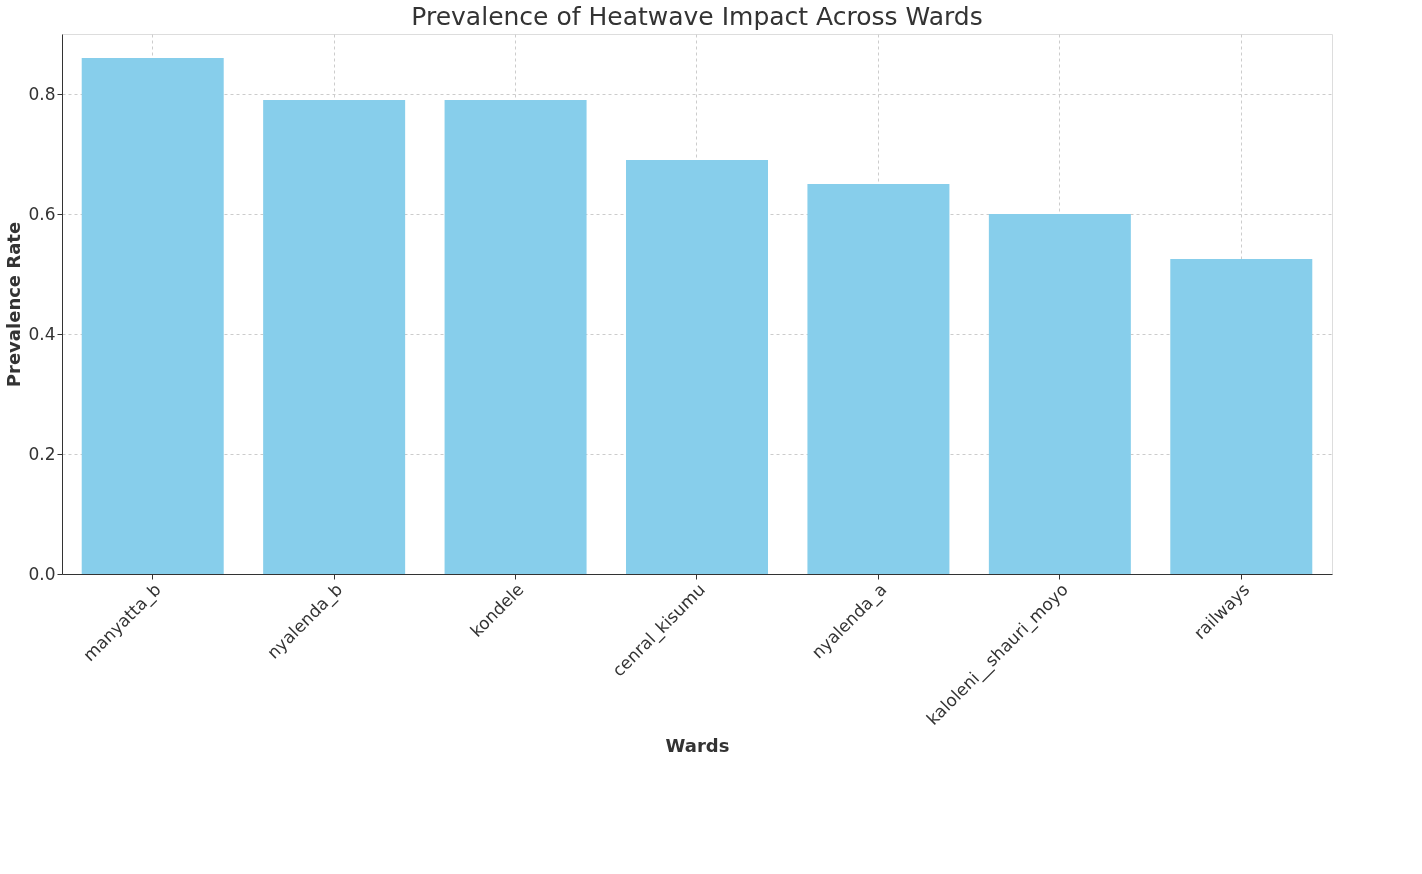 This screenshot has width=1422, height=874. What do you see at coordinates (697, 746) in the screenshot?
I see `x-axis-title: Wards` at bounding box center [697, 746].